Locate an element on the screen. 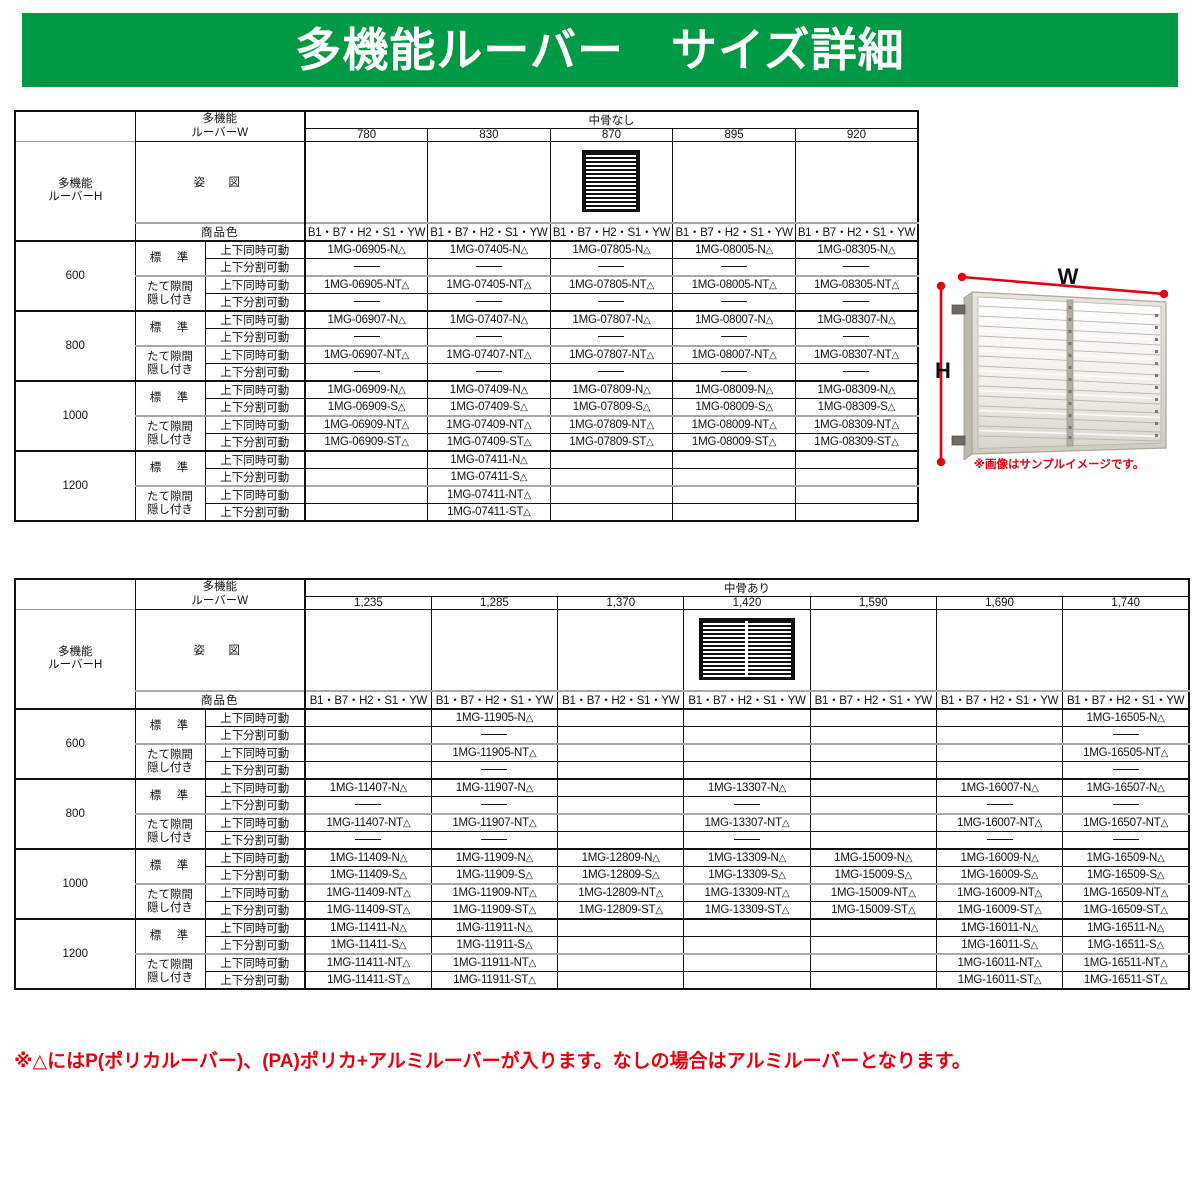 The height and width of the screenshot is (1200, 1200). product-code-cell: 1MG-16509-ST△ is located at coordinates (1126, 910).